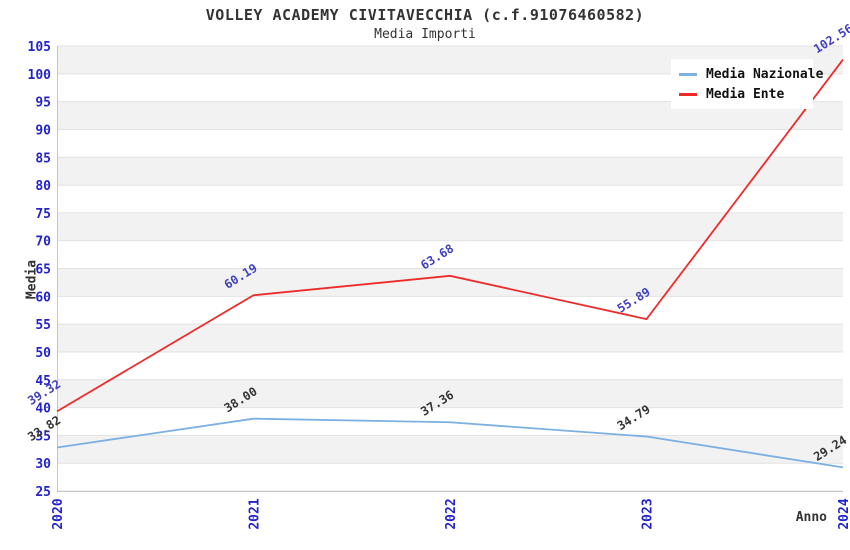  Describe the element at coordinates (43, 464) in the screenshot. I see `y-tick-label: 30` at that location.